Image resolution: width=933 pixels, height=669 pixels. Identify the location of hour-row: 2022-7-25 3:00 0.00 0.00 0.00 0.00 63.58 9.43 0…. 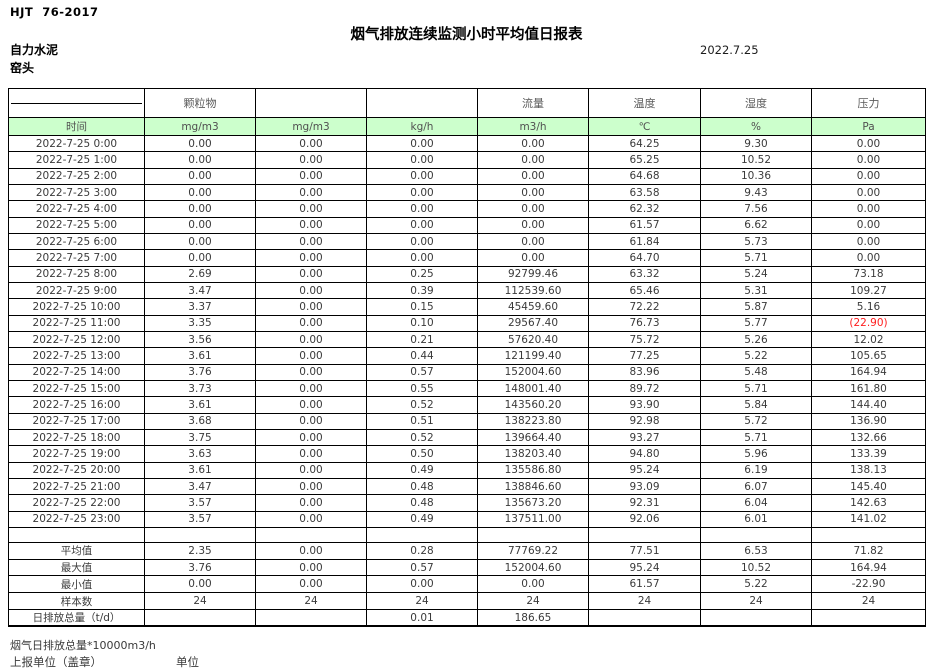
(467, 192).